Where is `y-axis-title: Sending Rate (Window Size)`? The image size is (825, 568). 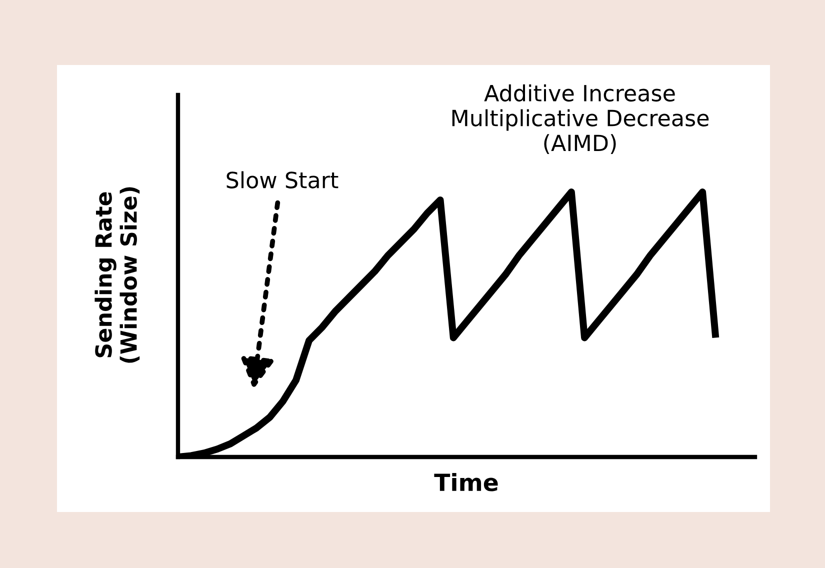
y-axis-title: Sending Rate (Window Size) is located at coordinates (117, 275).